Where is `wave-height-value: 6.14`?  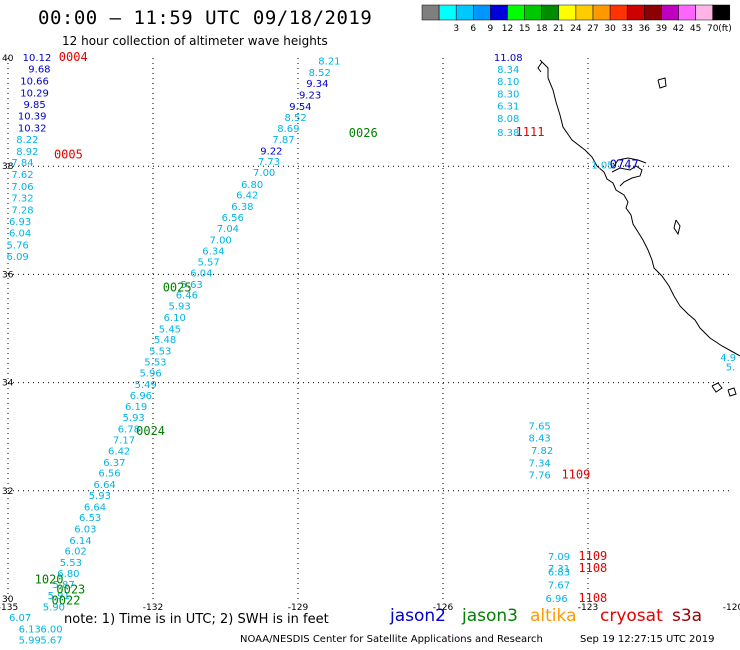 wave-height-value: 6.14 is located at coordinates (80, 541).